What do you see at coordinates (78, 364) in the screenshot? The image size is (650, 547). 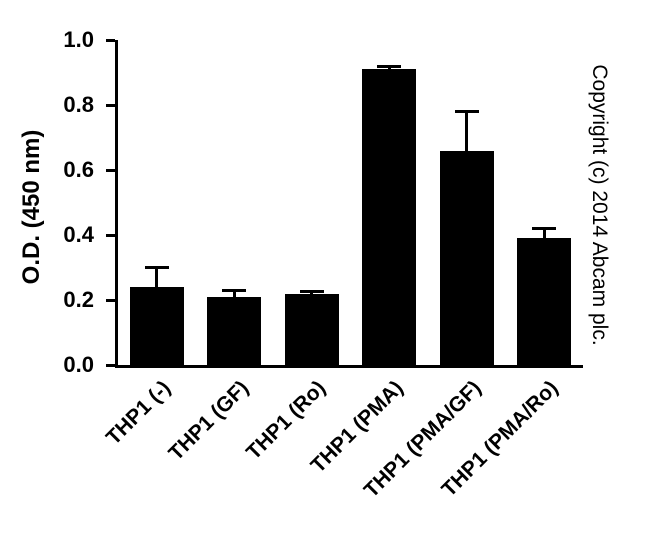 I see `y-tick-label: 0.0` at bounding box center [78, 364].